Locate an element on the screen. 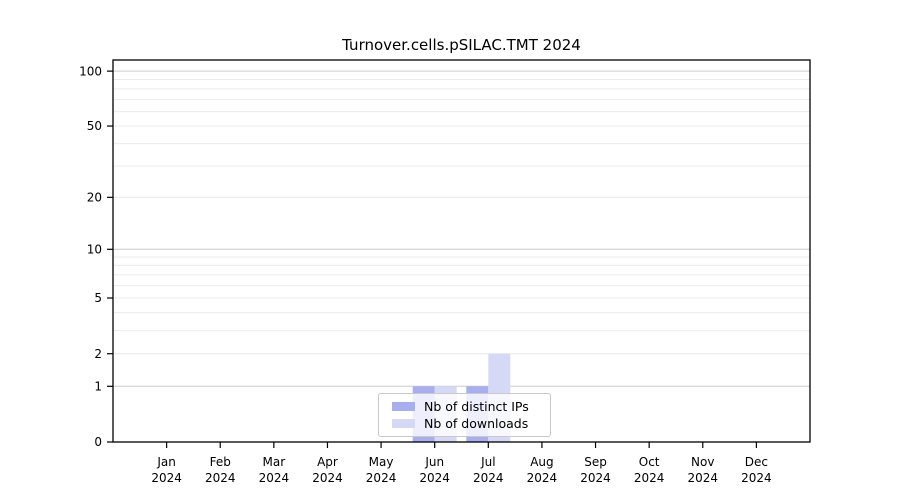 This screenshot has width=900, height=500. x-tick-label-month: Jan is located at coordinates (166, 462).